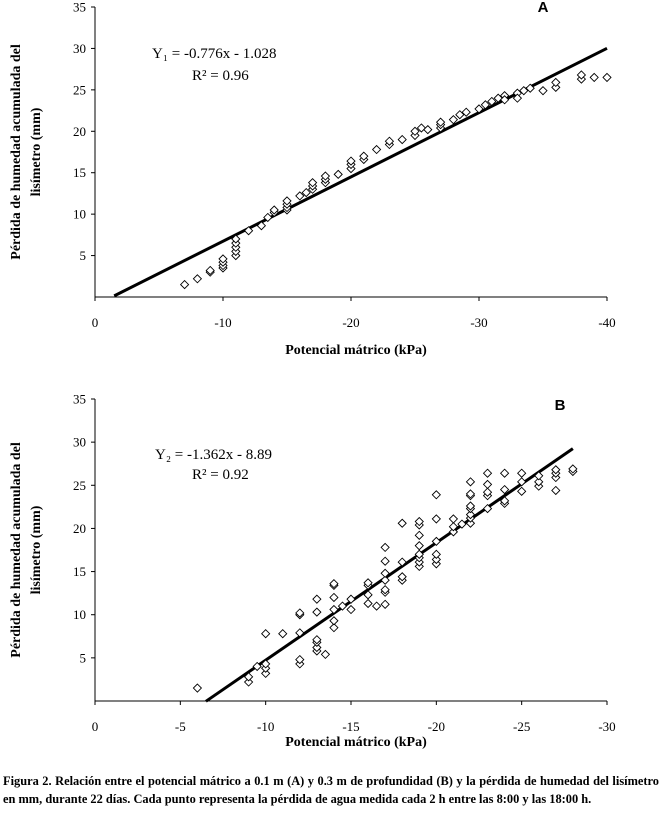  I want to click on chart-b-ytick-label: 5, so click(83, 657).